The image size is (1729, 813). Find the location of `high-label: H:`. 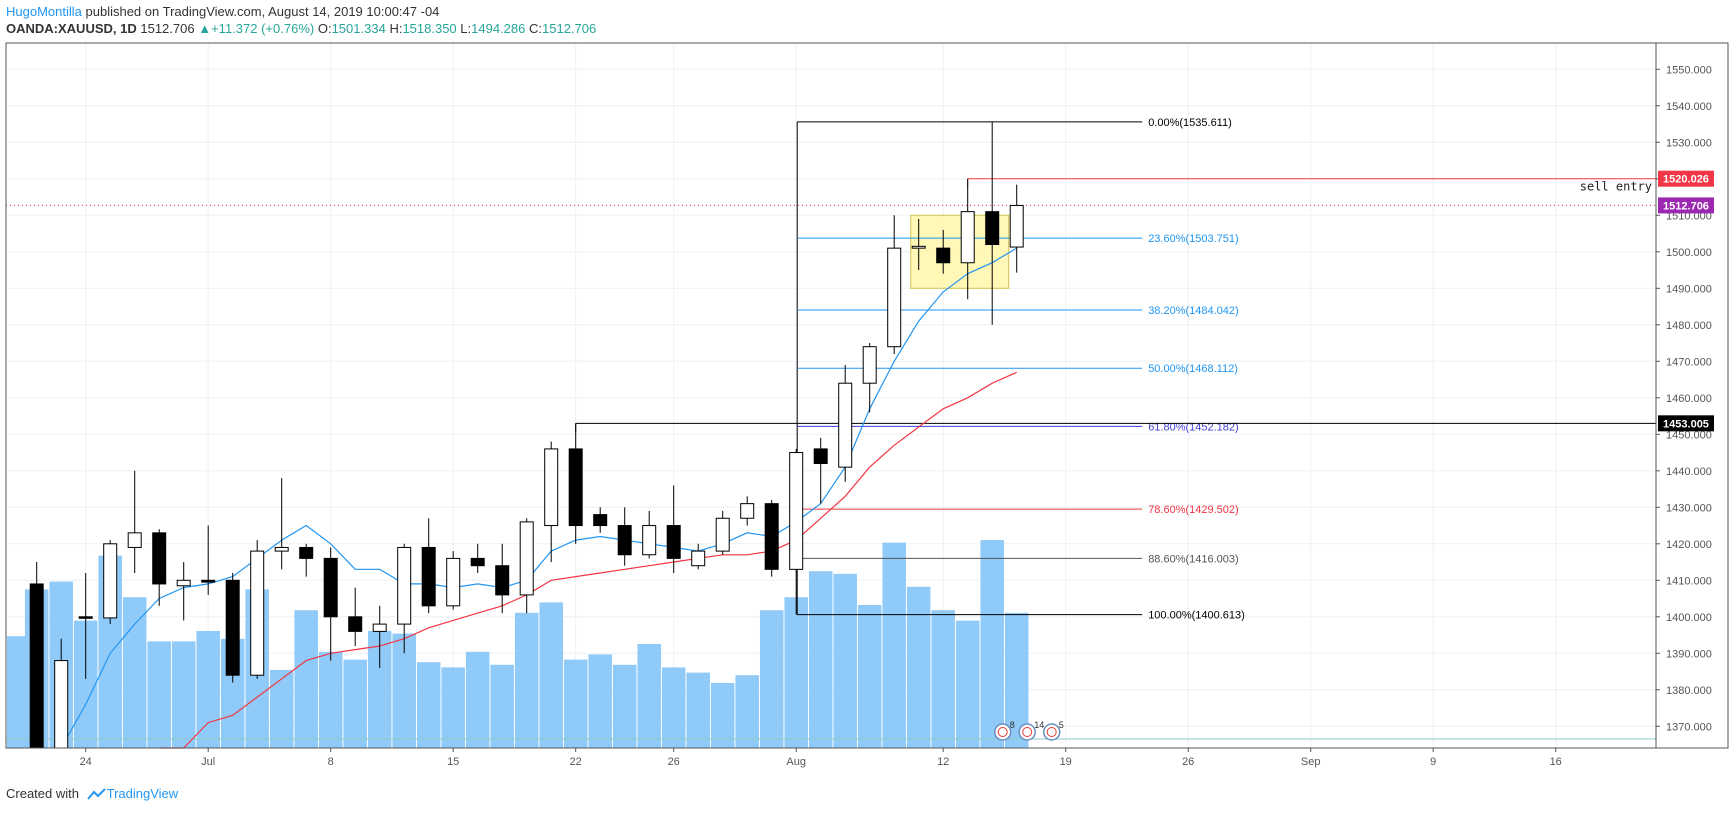

high-label: H: is located at coordinates (396, 28).